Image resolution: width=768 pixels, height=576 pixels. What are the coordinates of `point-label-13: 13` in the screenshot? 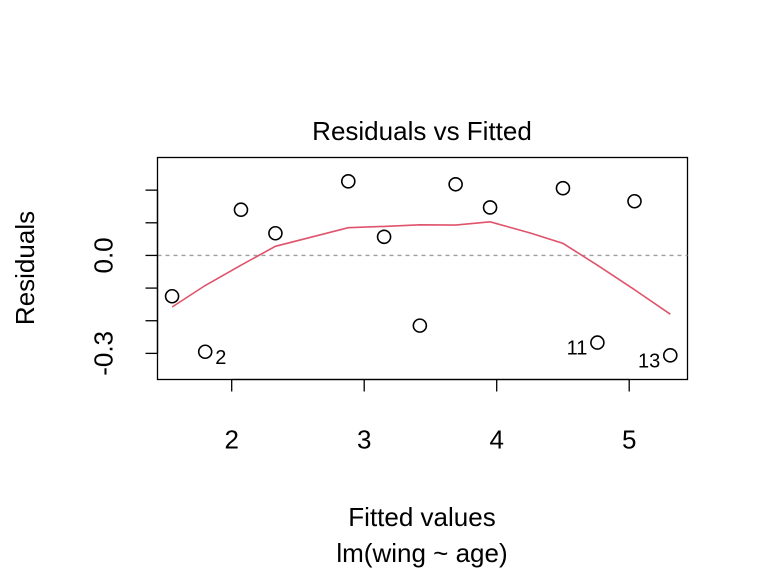 It's located at (649, 361).